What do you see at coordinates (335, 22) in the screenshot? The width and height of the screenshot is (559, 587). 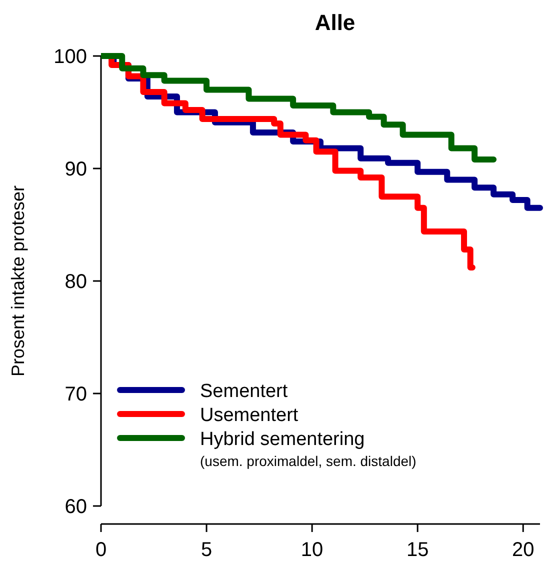 I see `chart-title: Alle` at bounding box center [335, 22].